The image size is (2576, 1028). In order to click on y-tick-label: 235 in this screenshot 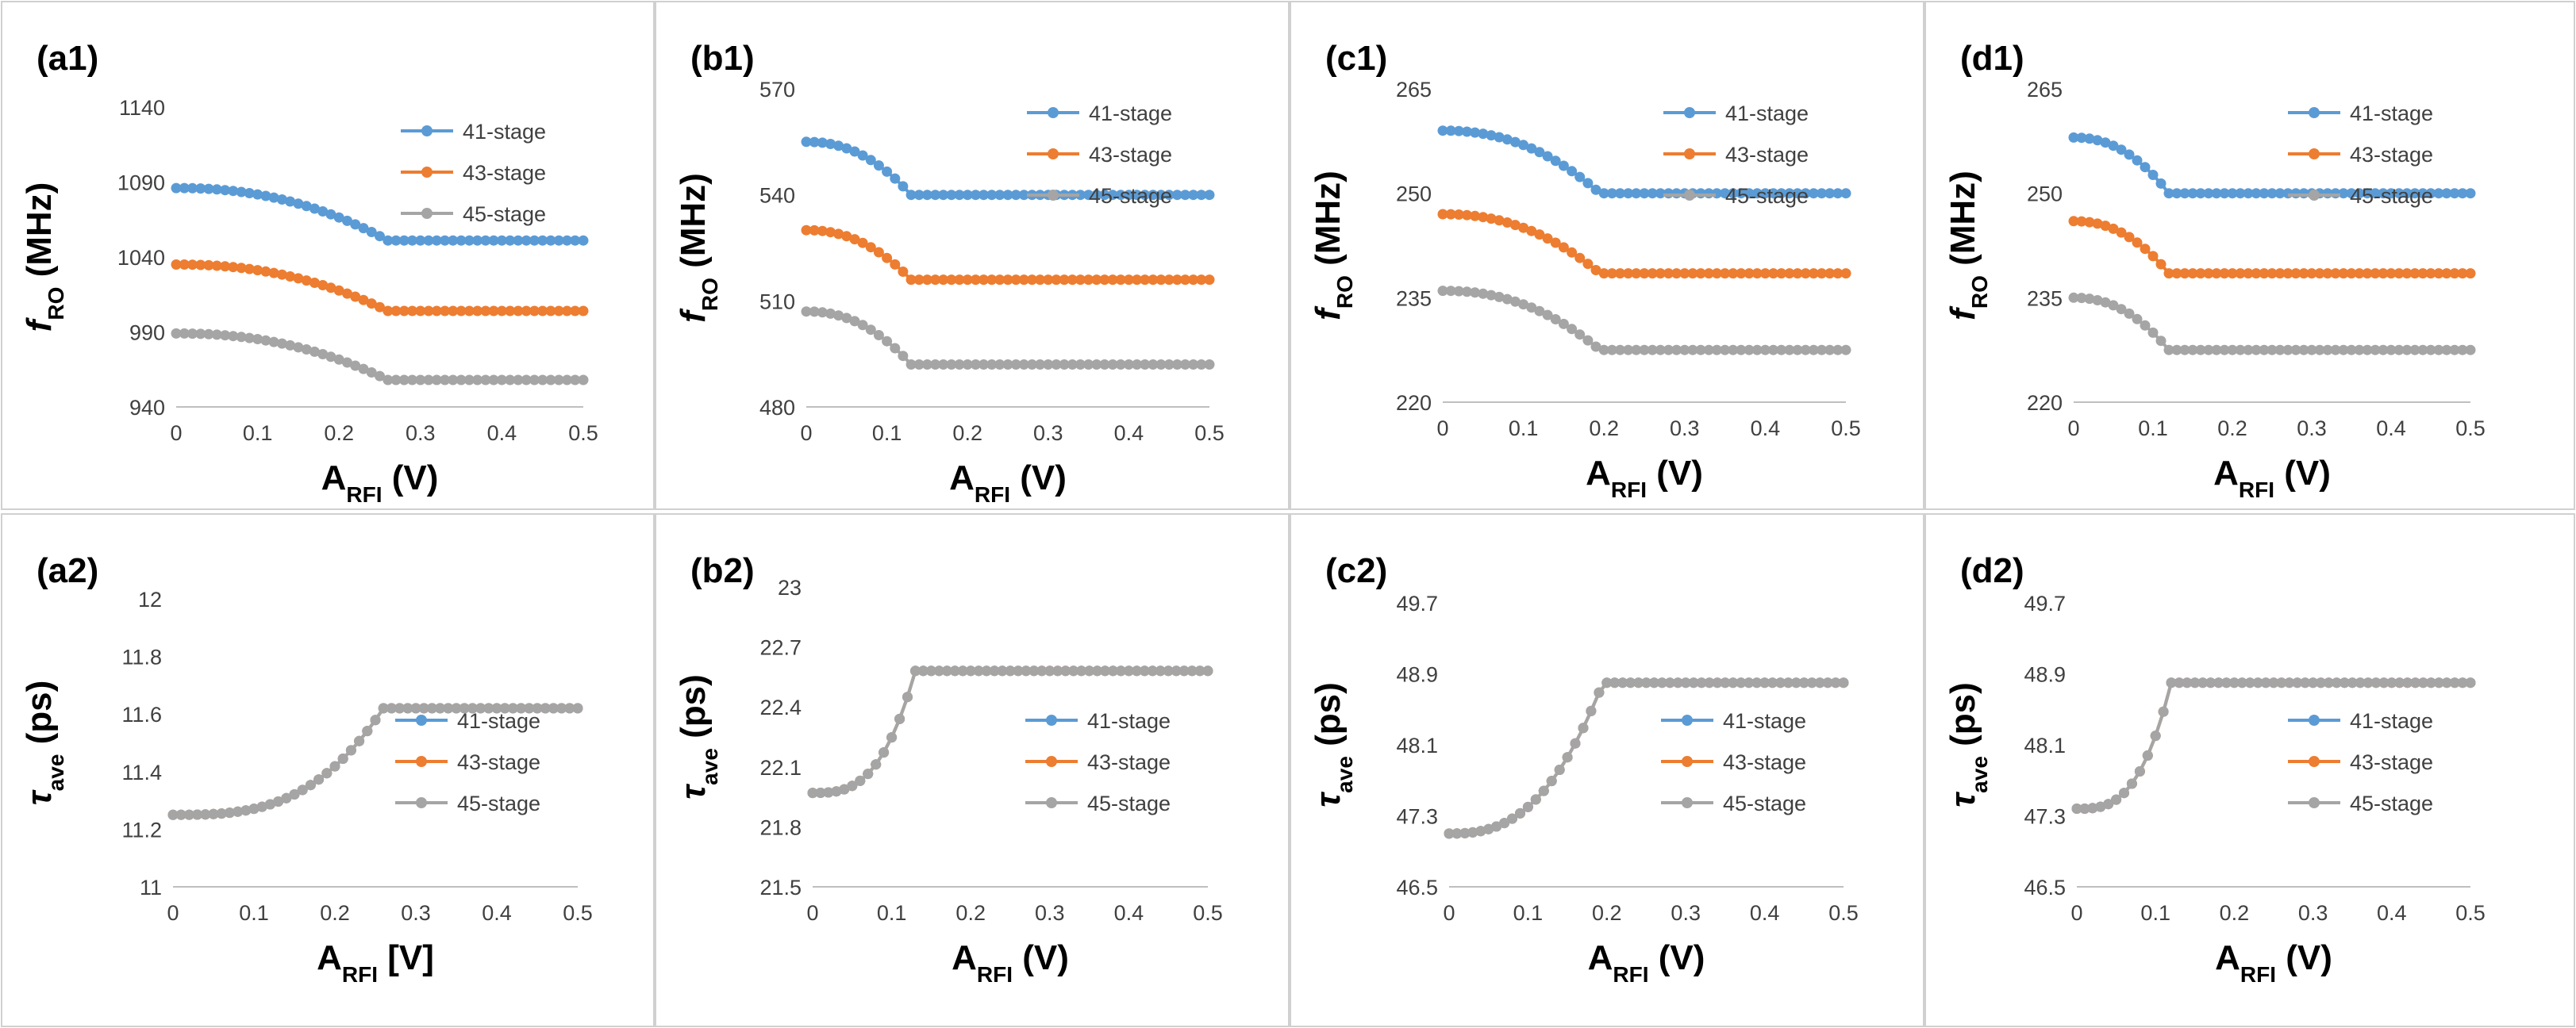, I will do `click(1414, 298)`.